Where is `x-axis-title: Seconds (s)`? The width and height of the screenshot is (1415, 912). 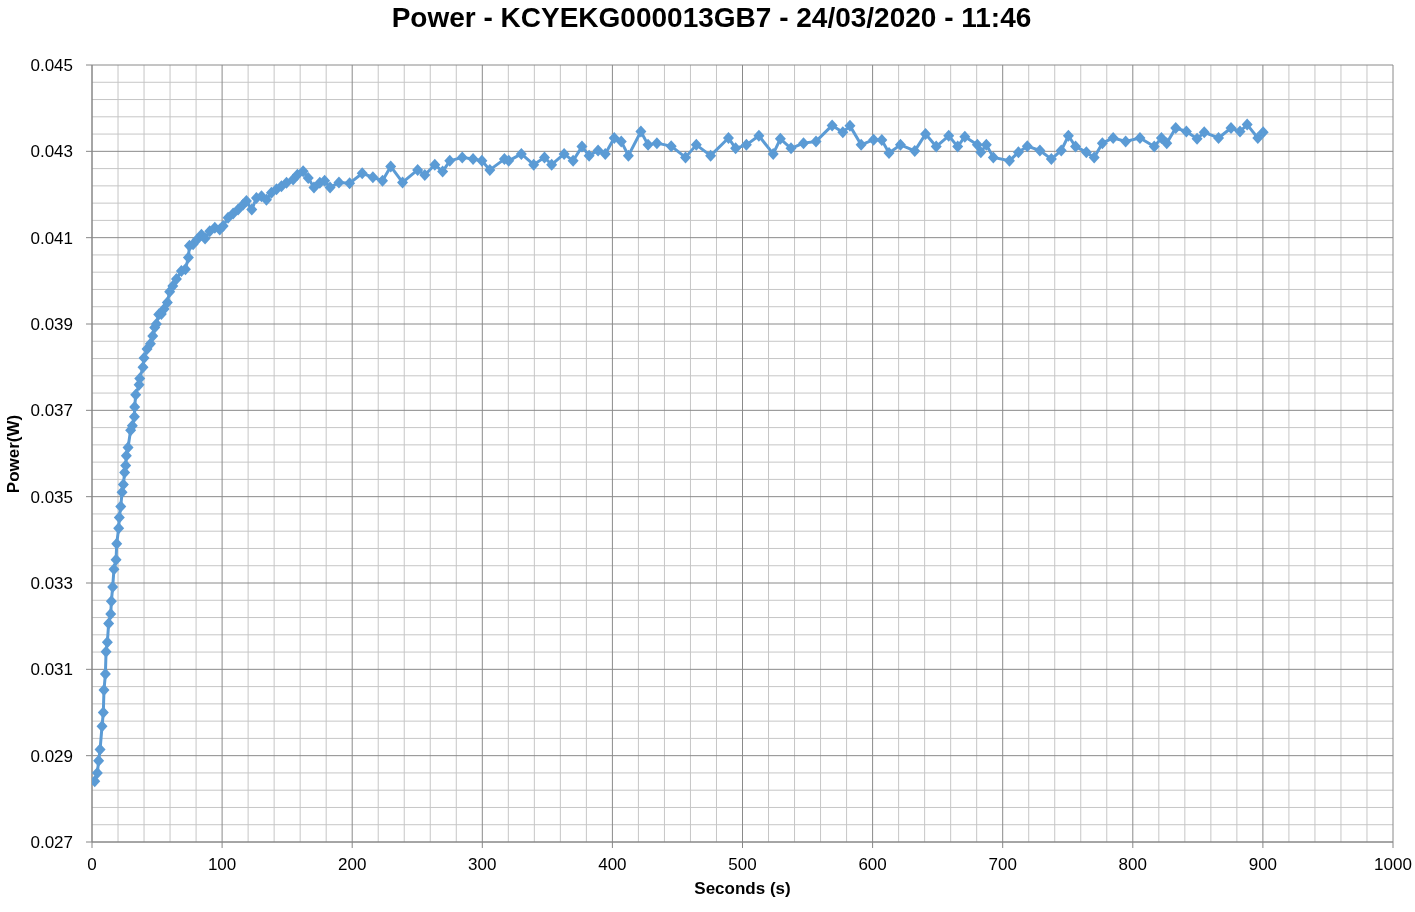 x-axis-title: Seconds (s) is located at coordinates (742, 889).